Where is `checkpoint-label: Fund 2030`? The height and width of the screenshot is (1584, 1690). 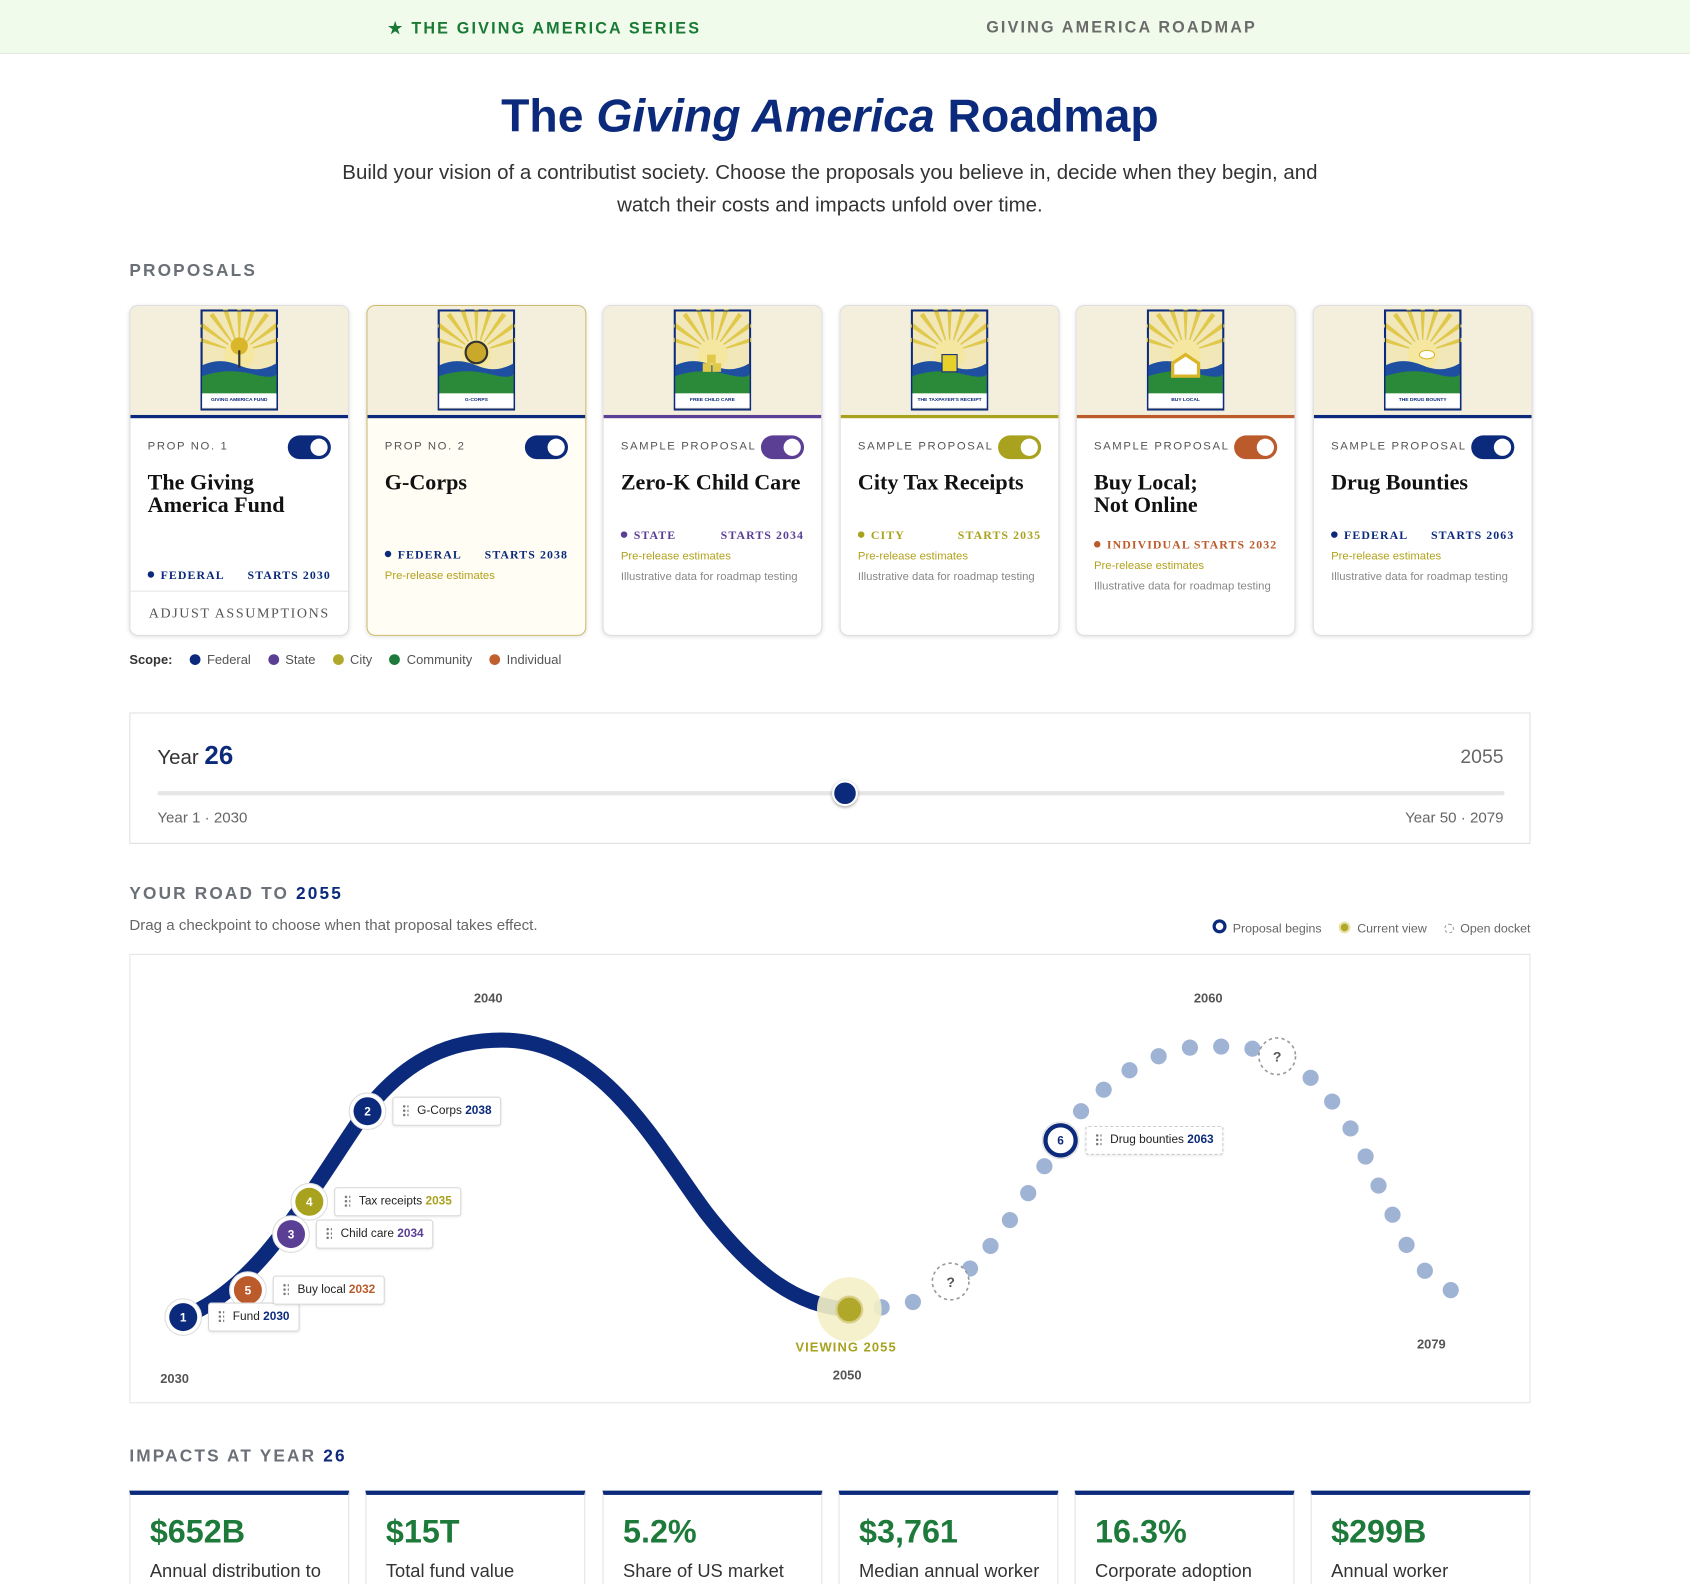
checkpoint-label: Fund 2030 is located at coordinates (254, 1317).